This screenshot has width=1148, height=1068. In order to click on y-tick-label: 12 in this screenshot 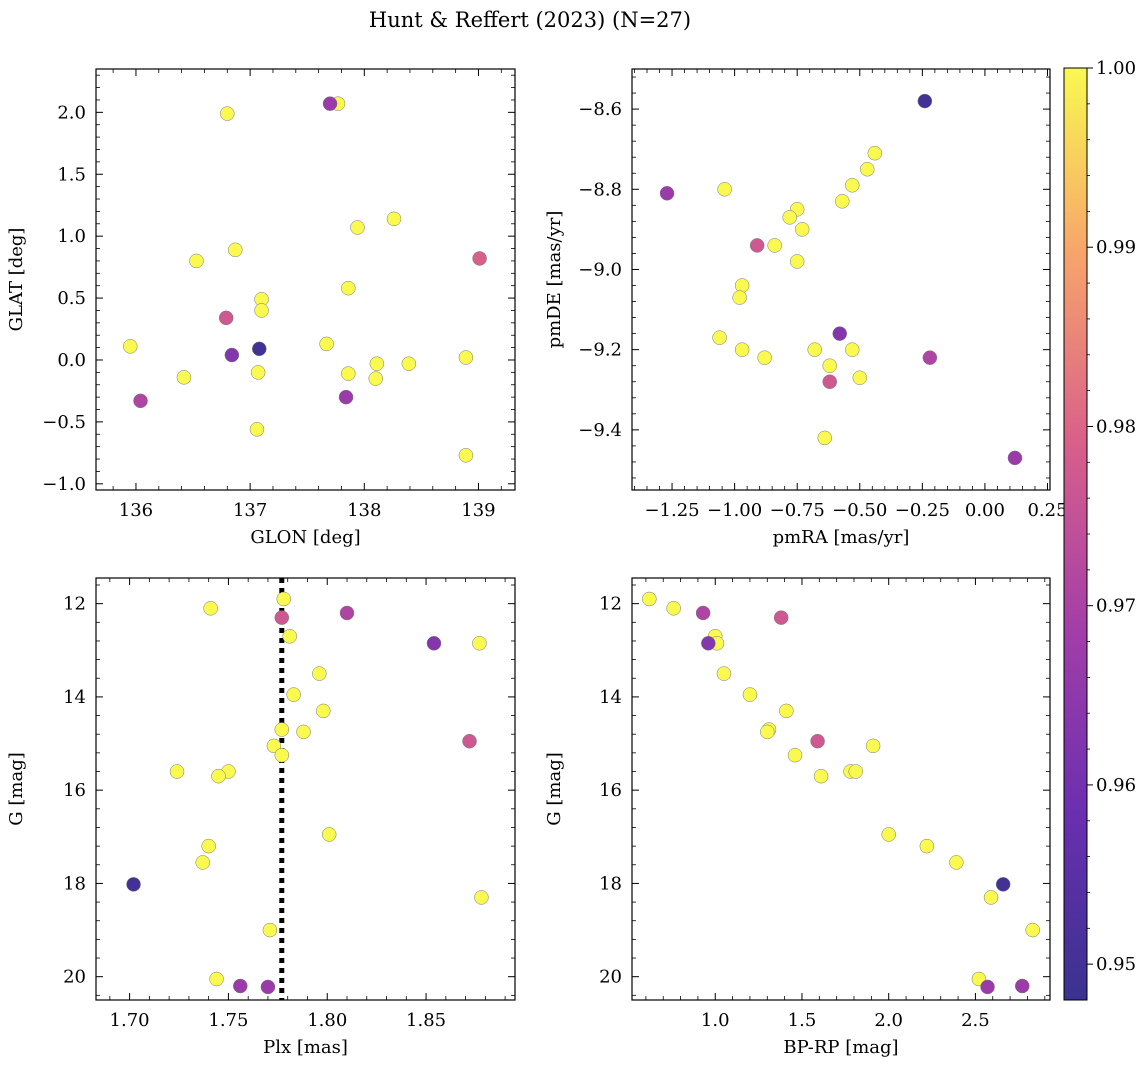, I will do `click(74, 604)`.